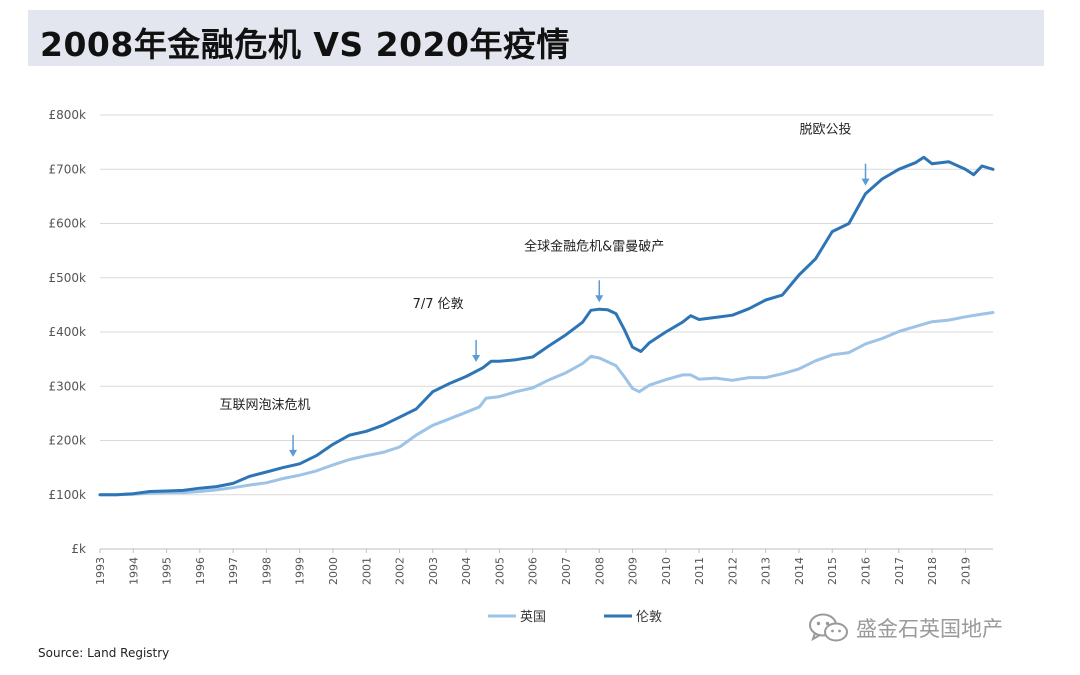  I want to click on x-tick-label: 2008, so click(599, 571).